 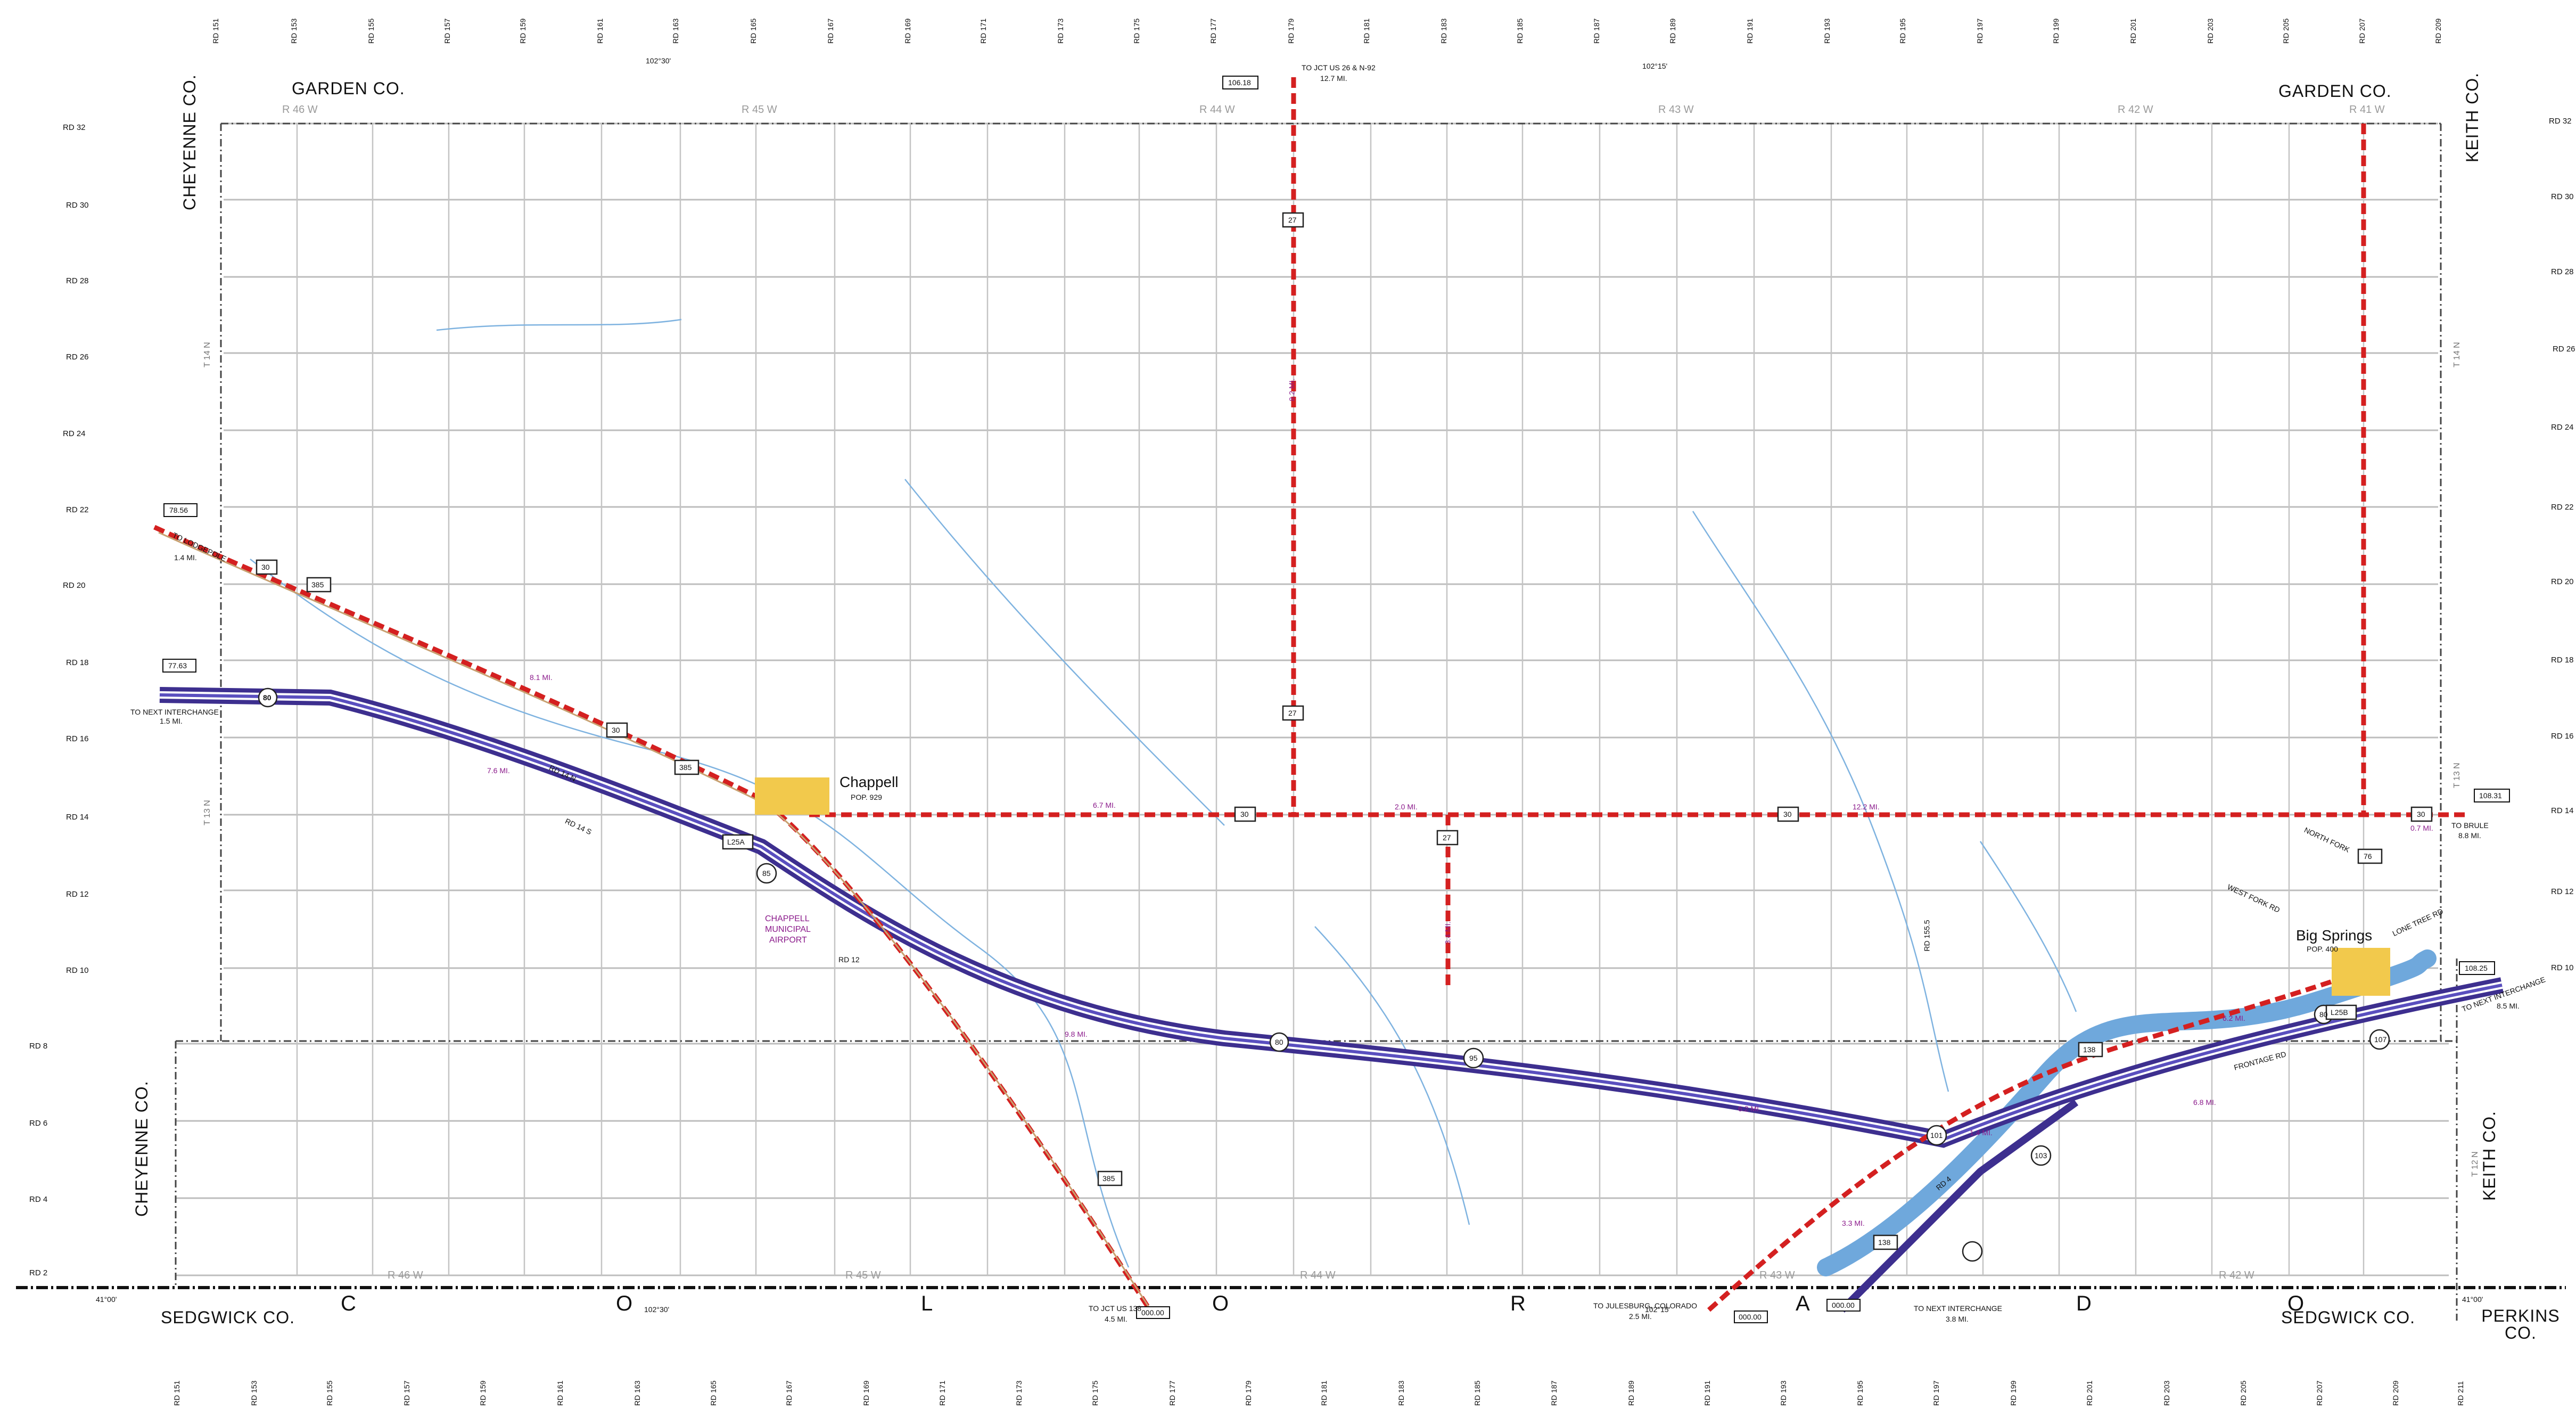 What do you see at coordinates (637, 1393) in the screenshot?
I see `road-label-bottom: RD 163` at bounding box center [637, 1393].